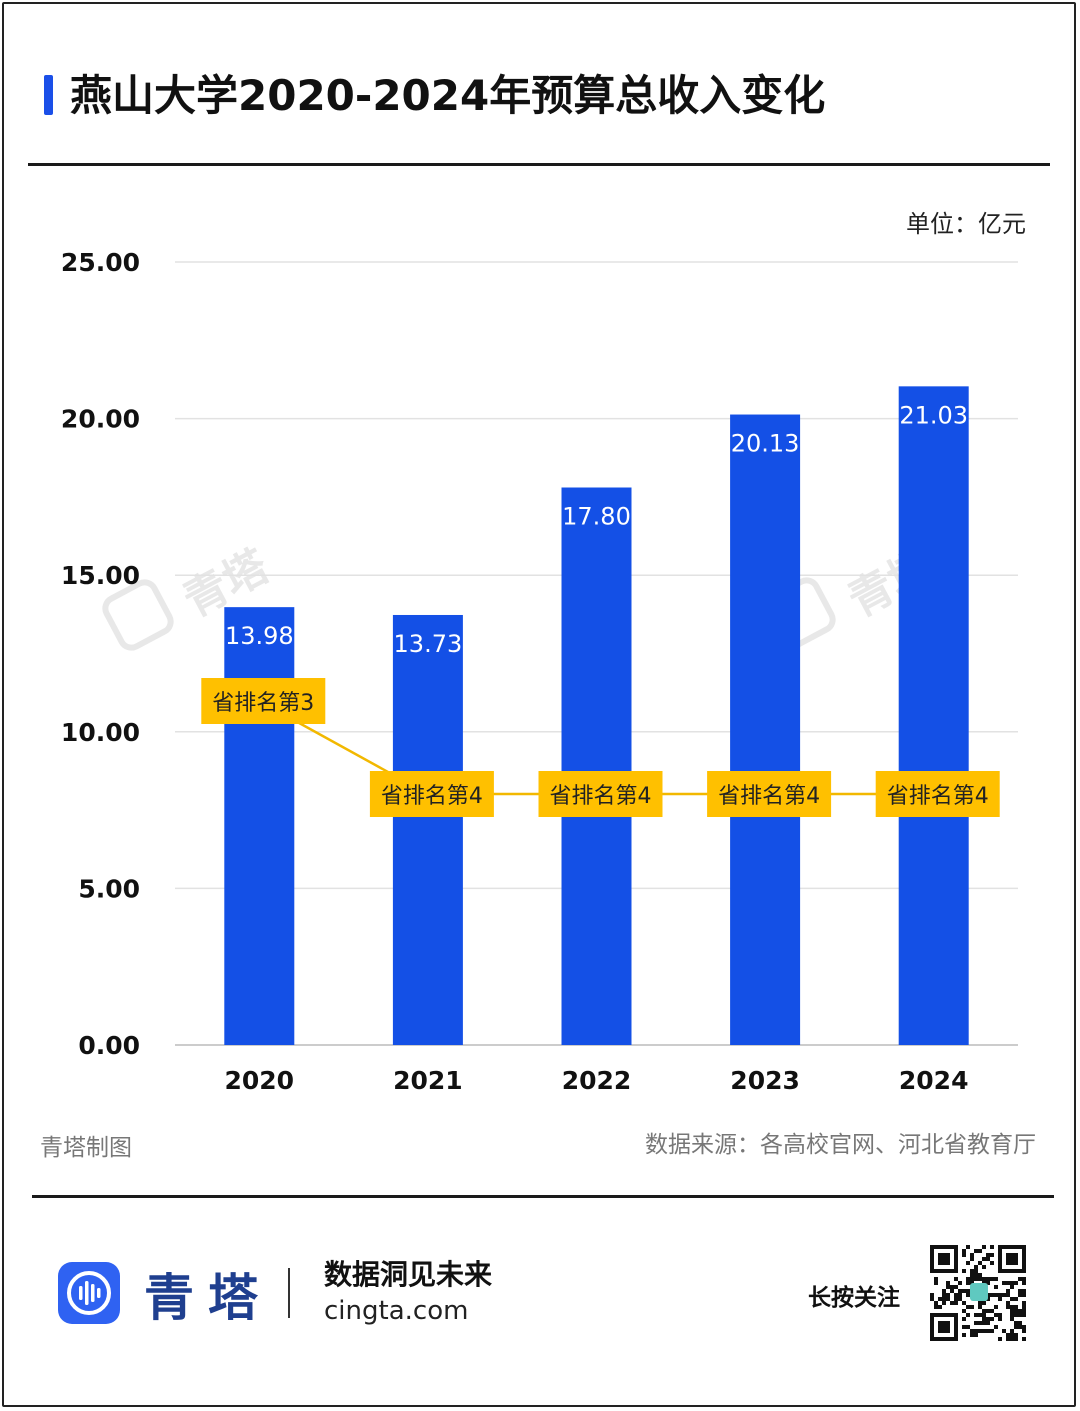 This screenshot has width=1080, height=1411. Describe the element at coordinates (396, 1311) in the screenshot. I see `website-link: cingta.com` at that location.